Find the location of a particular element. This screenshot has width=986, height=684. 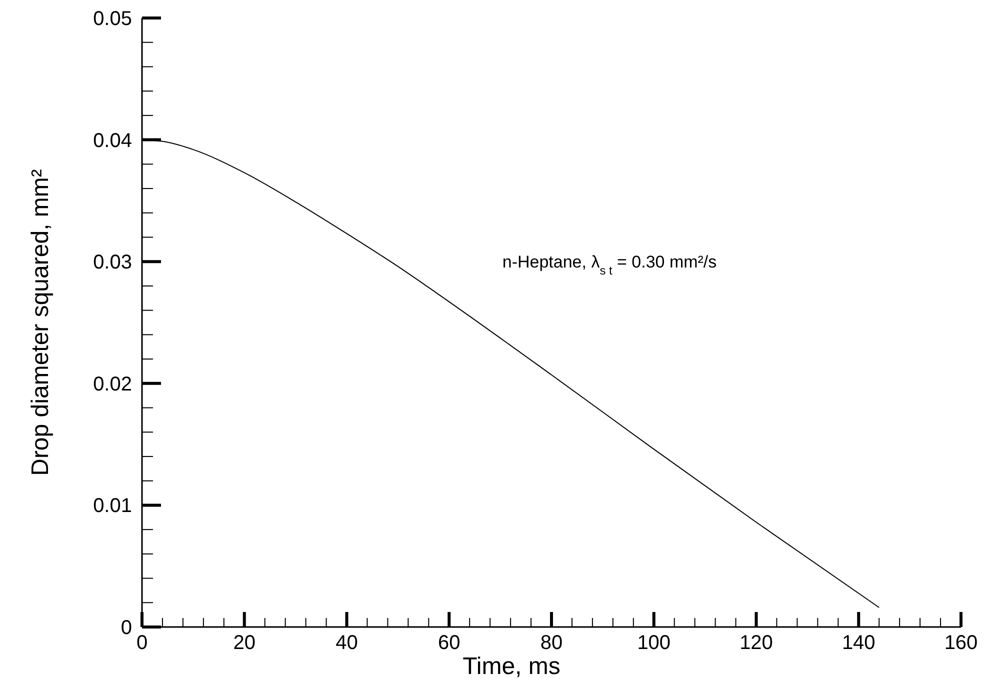

y-tick-label: 0.04 is located at coordinates (112, 141).